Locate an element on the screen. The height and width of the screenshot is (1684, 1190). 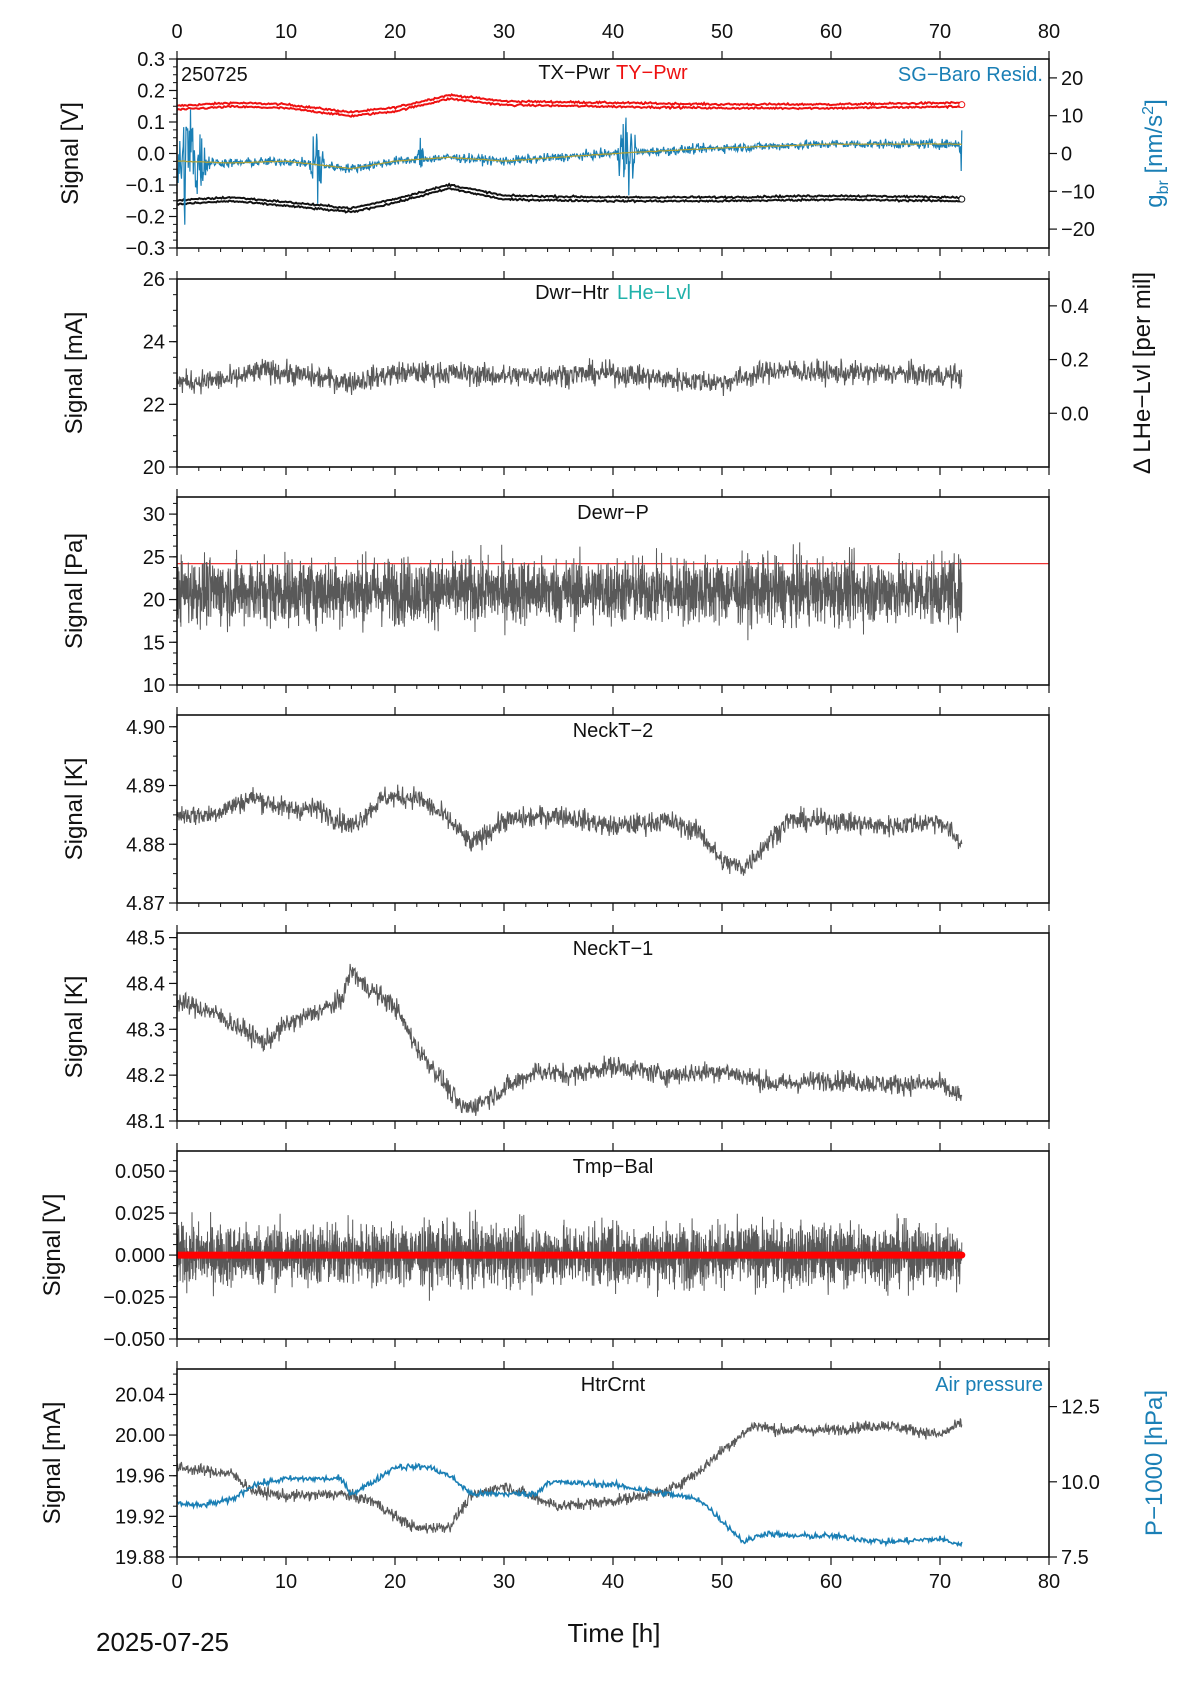
ylabel-left: Signal [K] is located at coordinates (74, 1027).